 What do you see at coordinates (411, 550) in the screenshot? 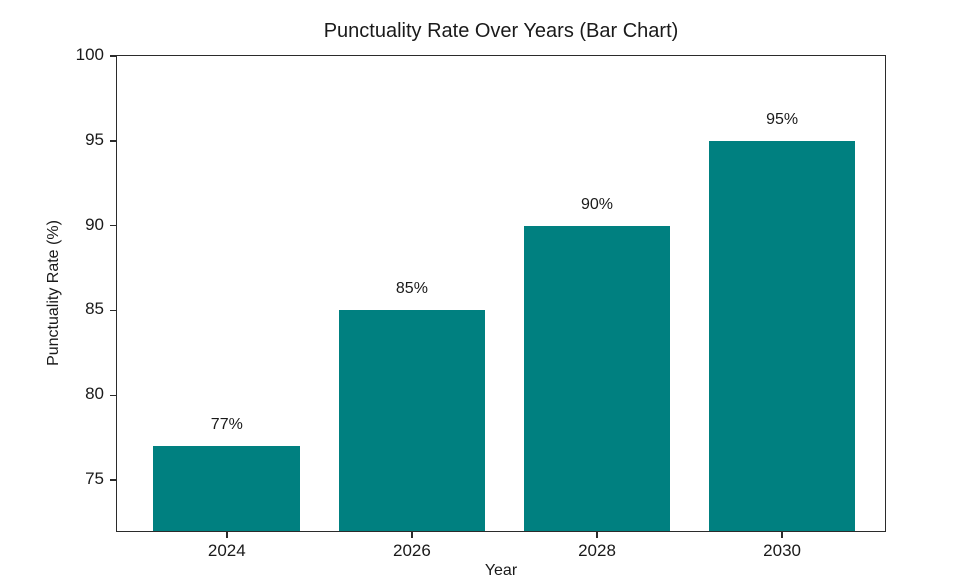
I see `x-tick-label: 2026` at bounding box center [411, 550].